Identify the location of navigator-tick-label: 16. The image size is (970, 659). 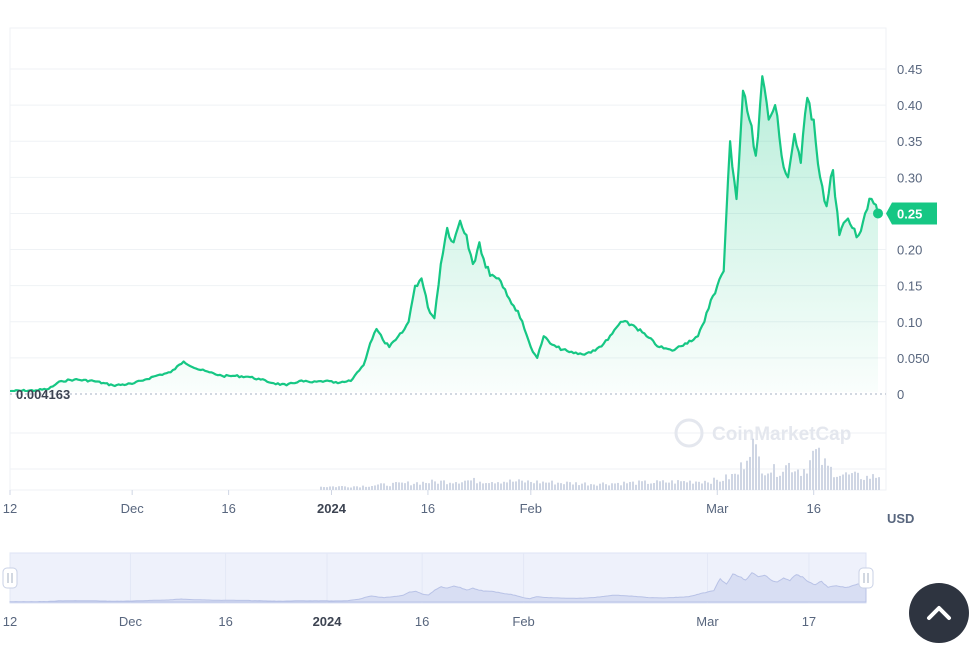
(225, 621).